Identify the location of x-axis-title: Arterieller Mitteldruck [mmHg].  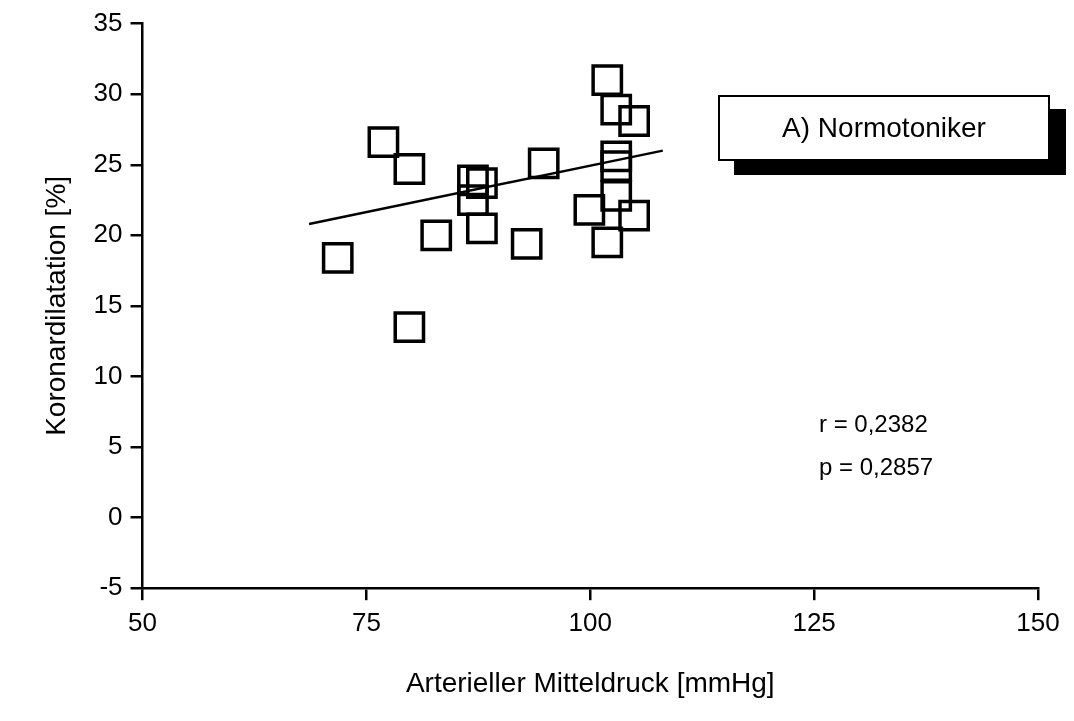
(590, 682).